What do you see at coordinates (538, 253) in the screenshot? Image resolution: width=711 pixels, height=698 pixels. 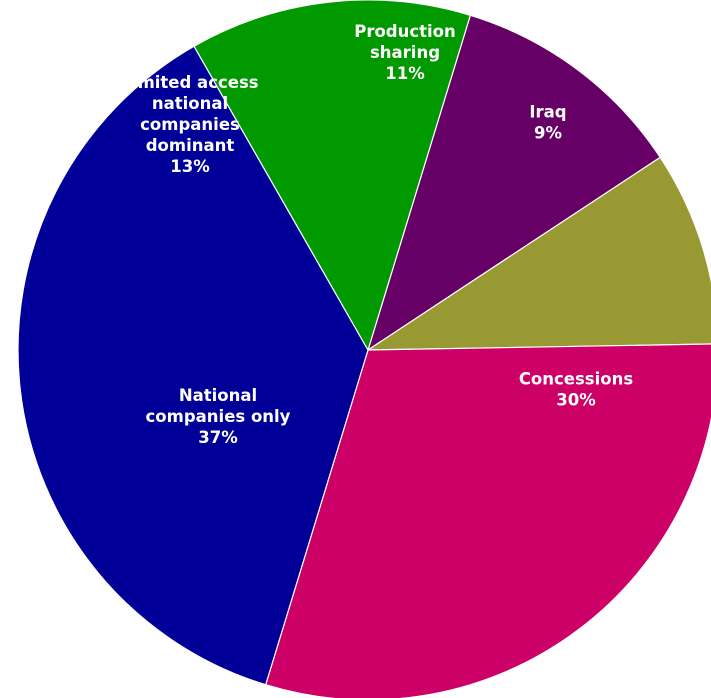 I see `pie-slice` at bounding box center [538, 253].